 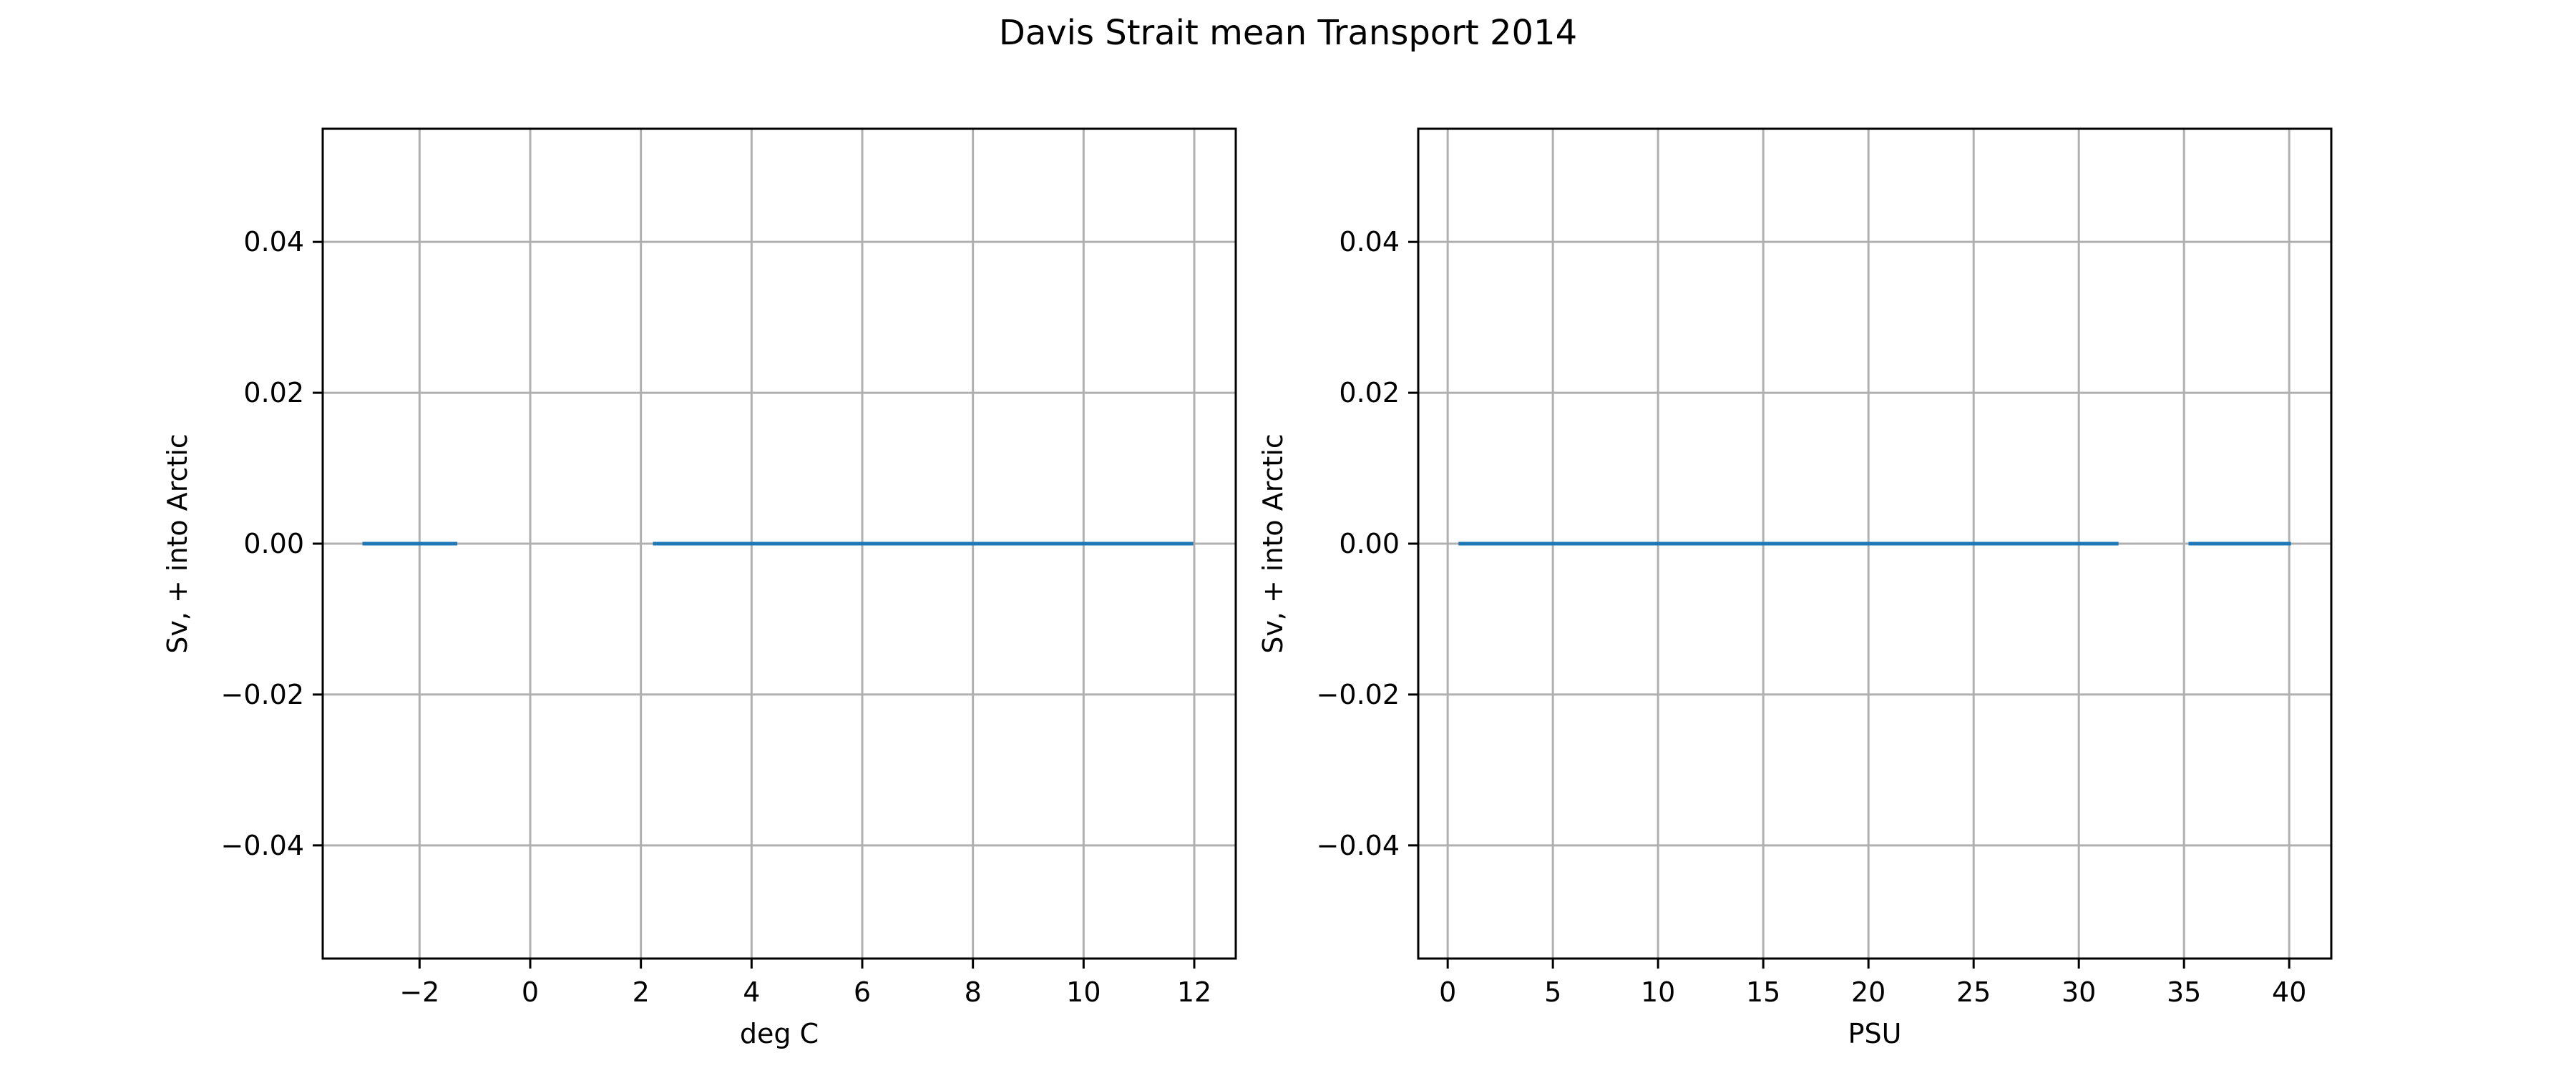 I want to click on x-tick-label: 15, so click(x=1763, y=992).